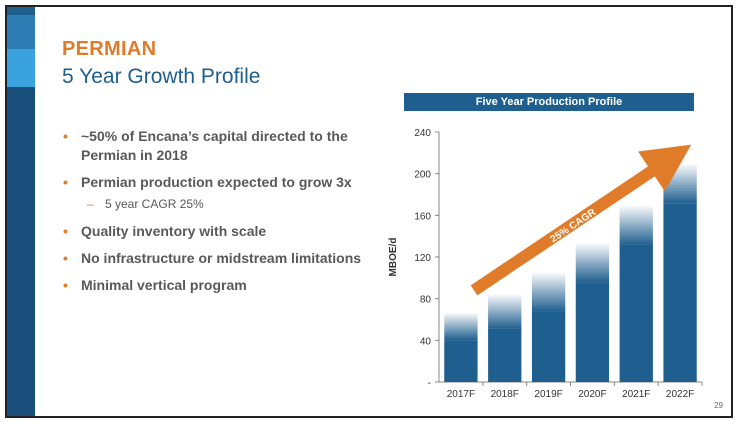  Describe the element at coordinates (426, 341) in the screenshot. I see `y-tick-label: 40` at that location.